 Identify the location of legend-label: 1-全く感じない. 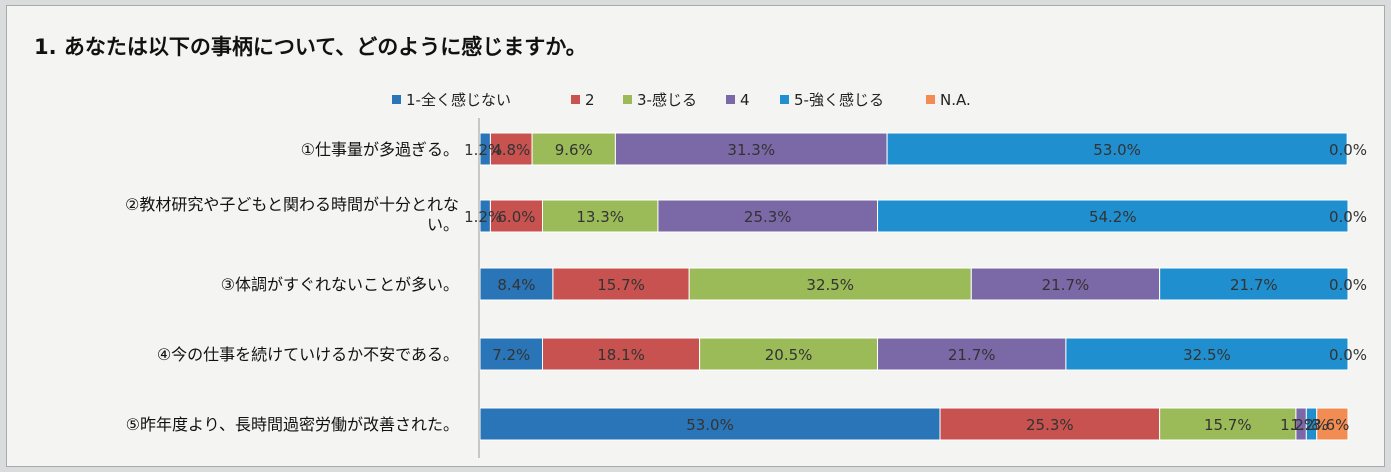
(458, 100).